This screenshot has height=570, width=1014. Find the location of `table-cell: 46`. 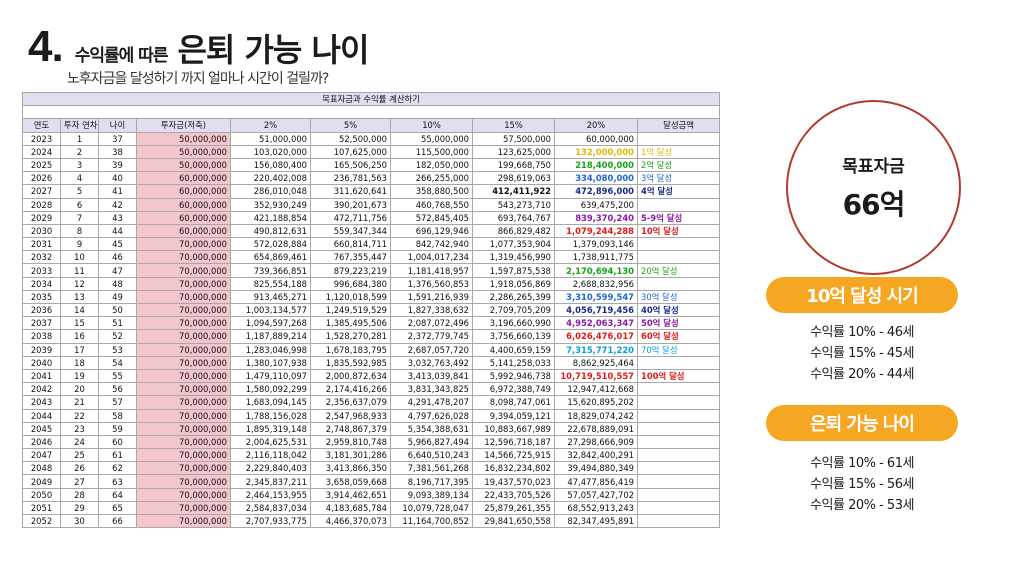

table-cell: 46 is located at coordinates (117, 257).